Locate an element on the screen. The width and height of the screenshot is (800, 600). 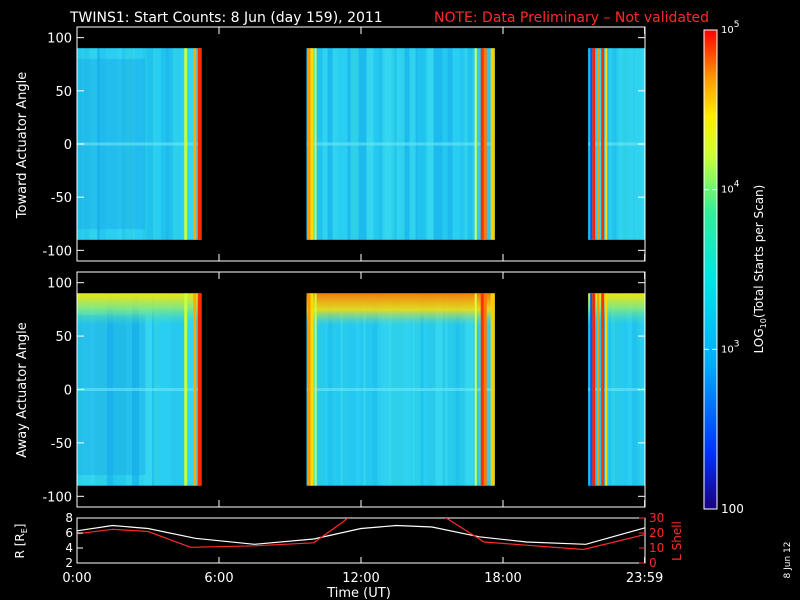
toward-ytick-label: 0 is located at coordinates (68, 145).